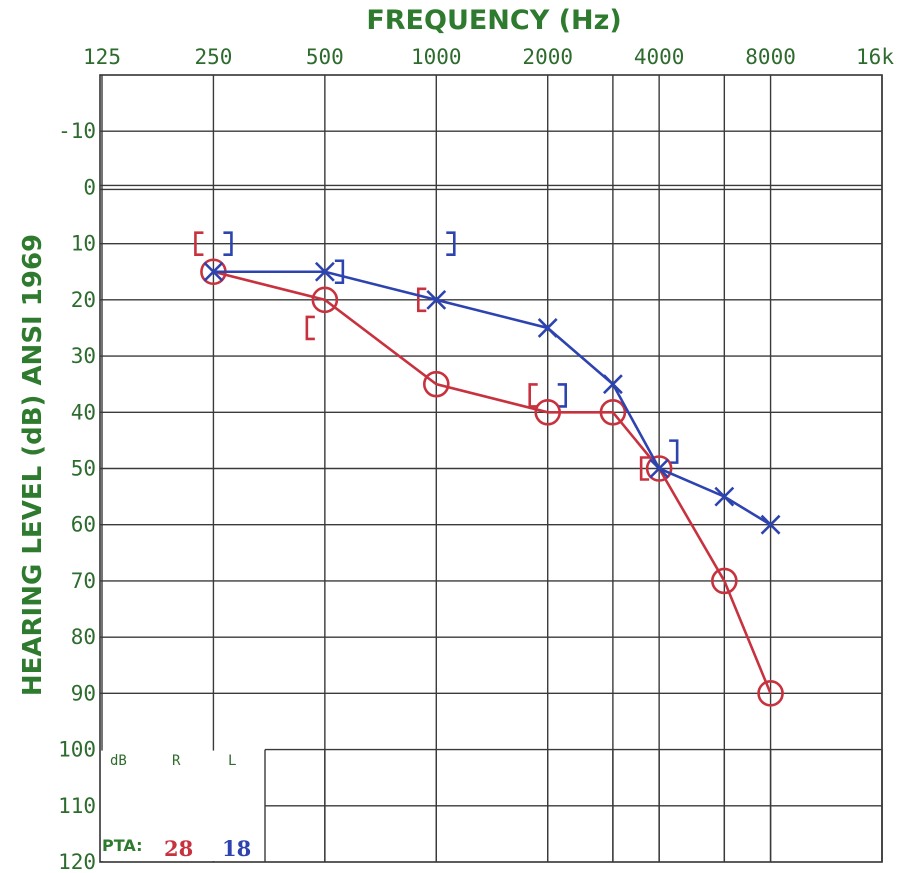 The width and height of the screenshot is (907, 873). What do you see at coordinates (493, 20) in the screenshot?
I see `frequency-axis-title: FREQUENCY (Hz)` at bounding box center [493, 20].